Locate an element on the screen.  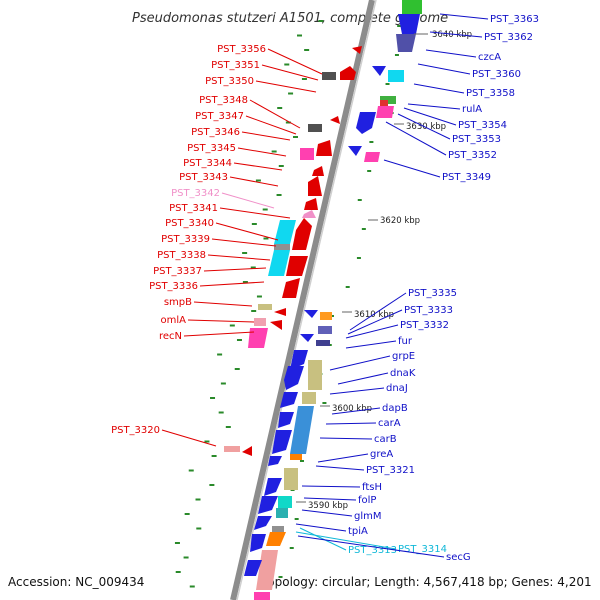
gene-label: PST_3350 is located at coordinates (229, 81).